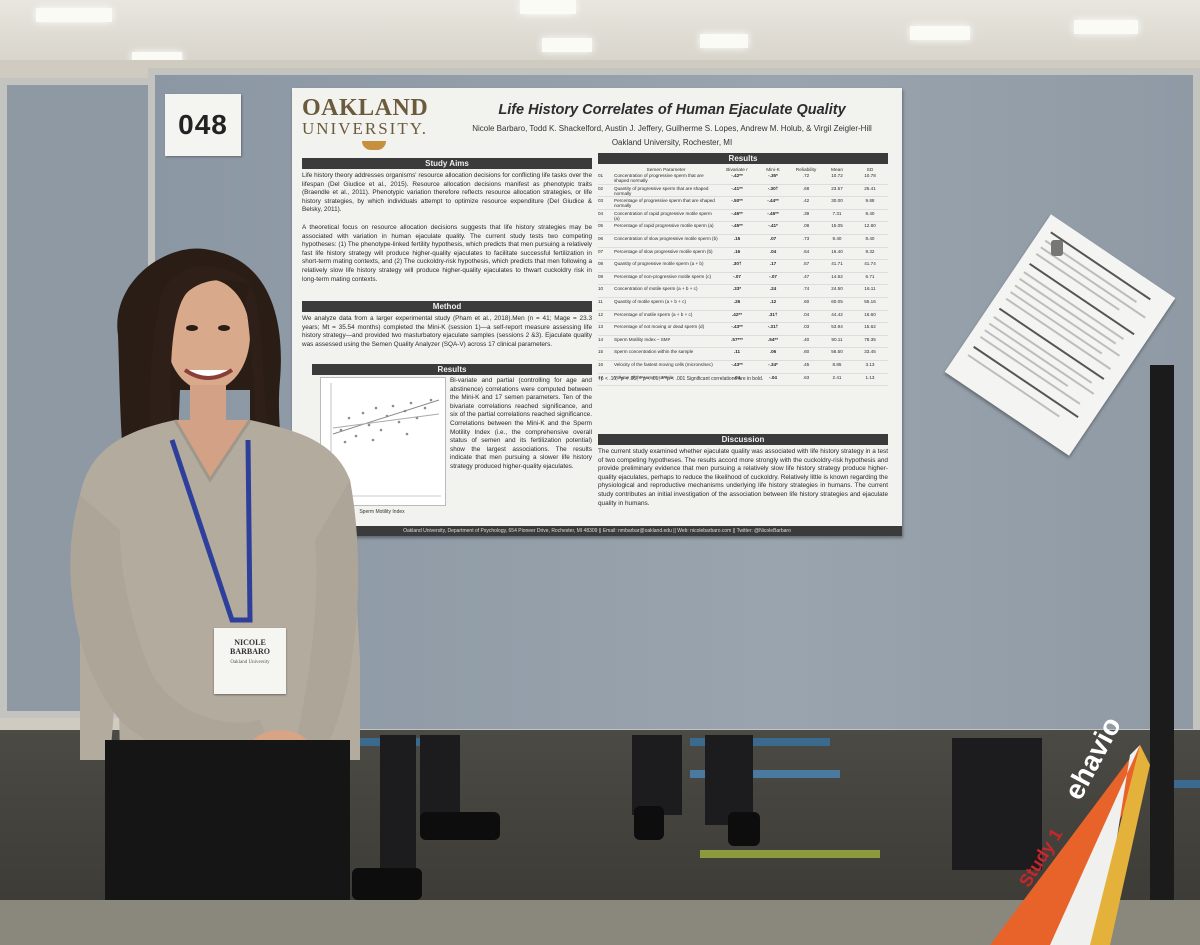 This screenshot has height=945, width=1200. What do you see at coordinates (773, 213) in the screenshot?
I see `table-cell-partial-r: -.46**` at bounding box center [773, 213].